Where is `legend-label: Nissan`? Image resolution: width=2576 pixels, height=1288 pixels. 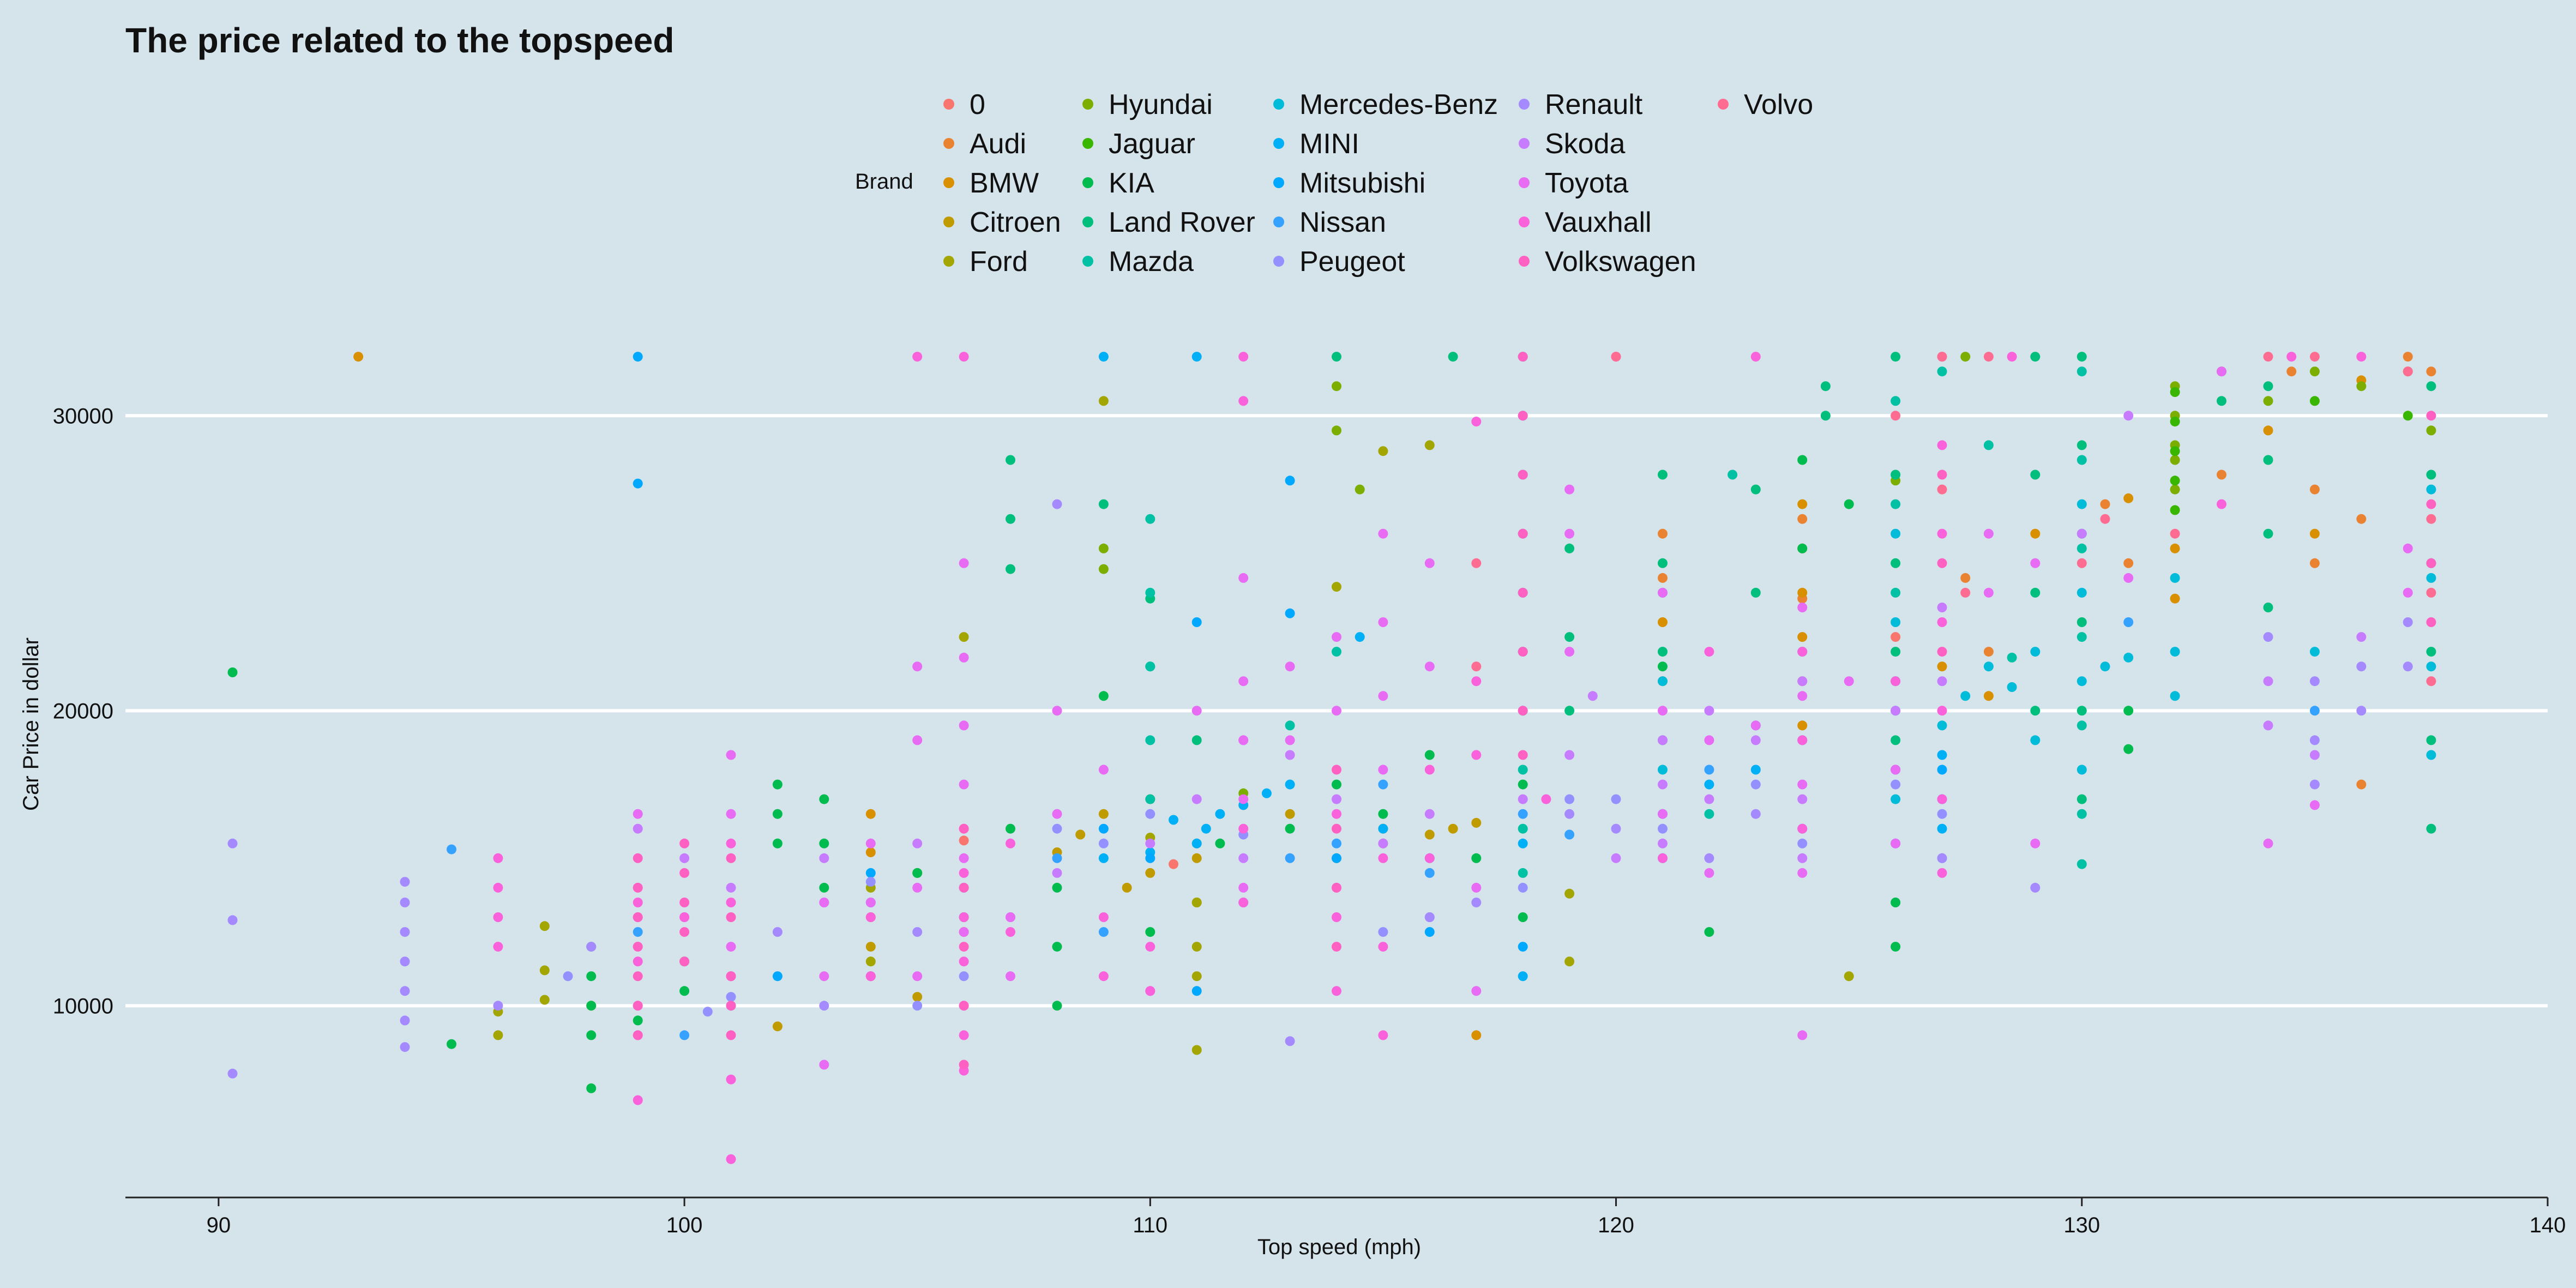 legend-label: Nissan is located at coordinates (1342, 222).